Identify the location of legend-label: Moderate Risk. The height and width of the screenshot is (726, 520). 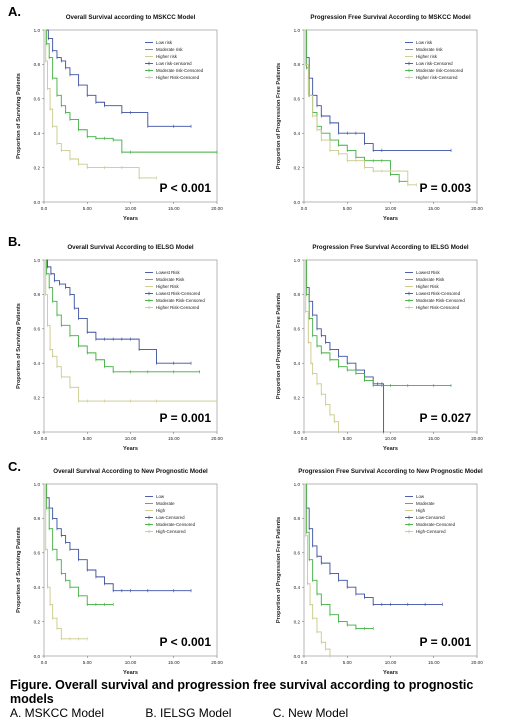
(170, 279).